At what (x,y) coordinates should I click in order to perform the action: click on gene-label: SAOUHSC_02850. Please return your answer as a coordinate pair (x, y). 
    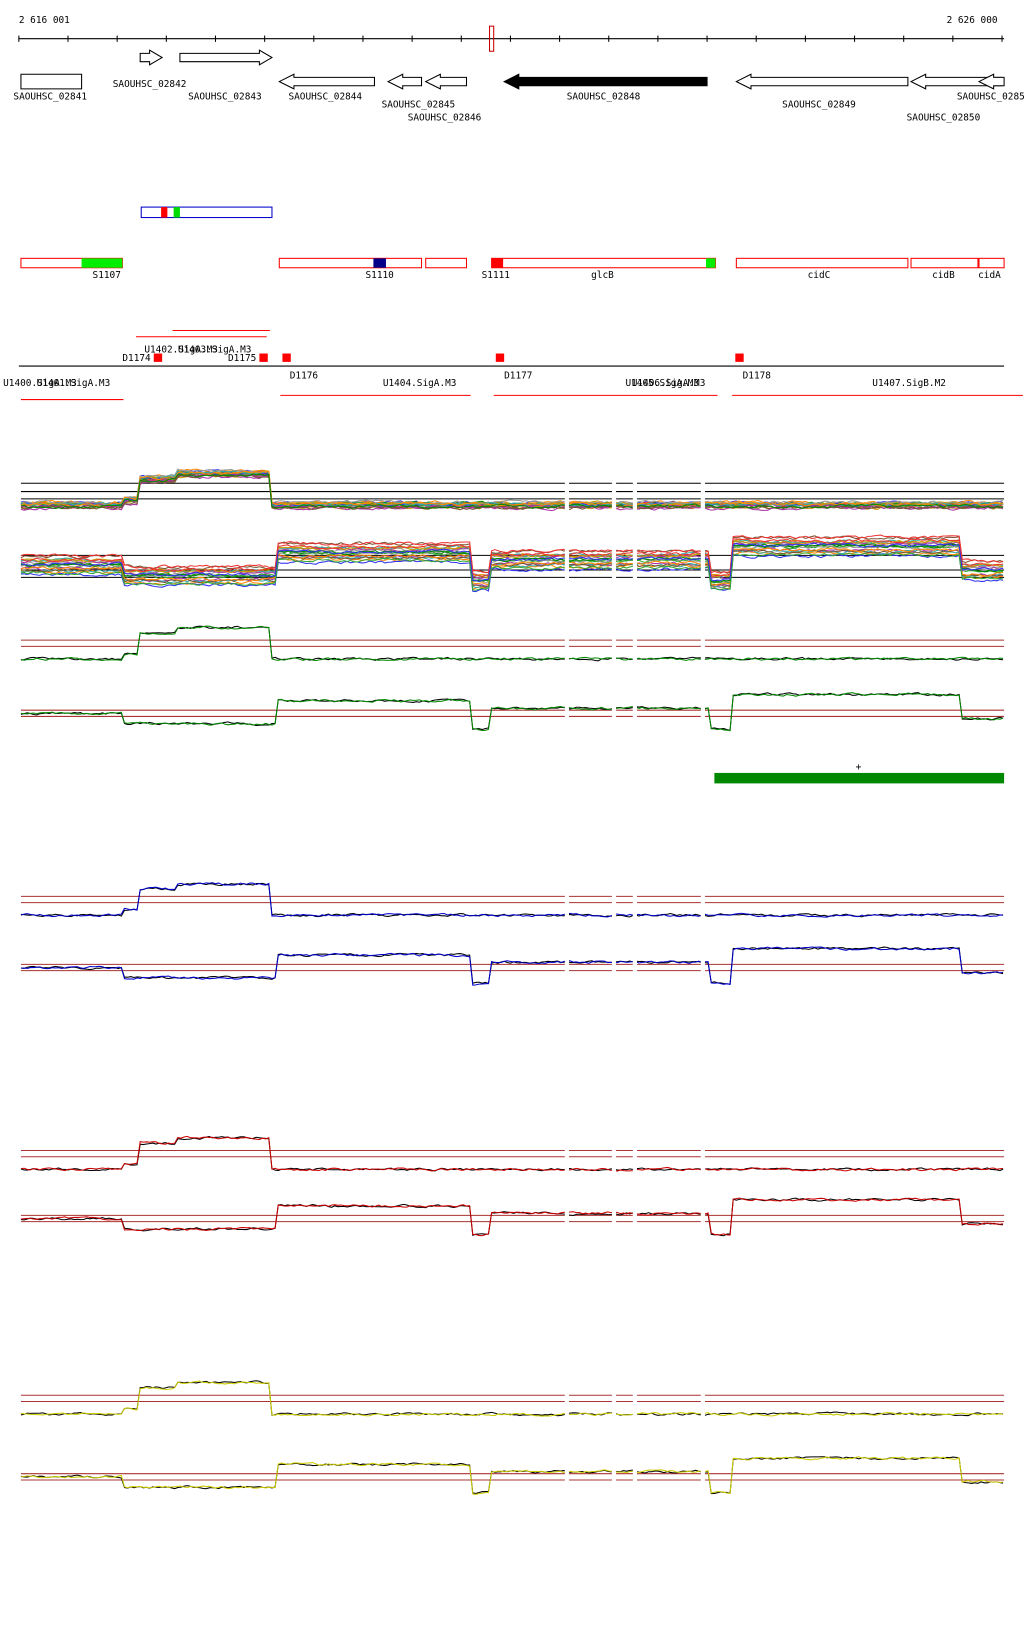
    Looking at the image, I should click on (944, 117).